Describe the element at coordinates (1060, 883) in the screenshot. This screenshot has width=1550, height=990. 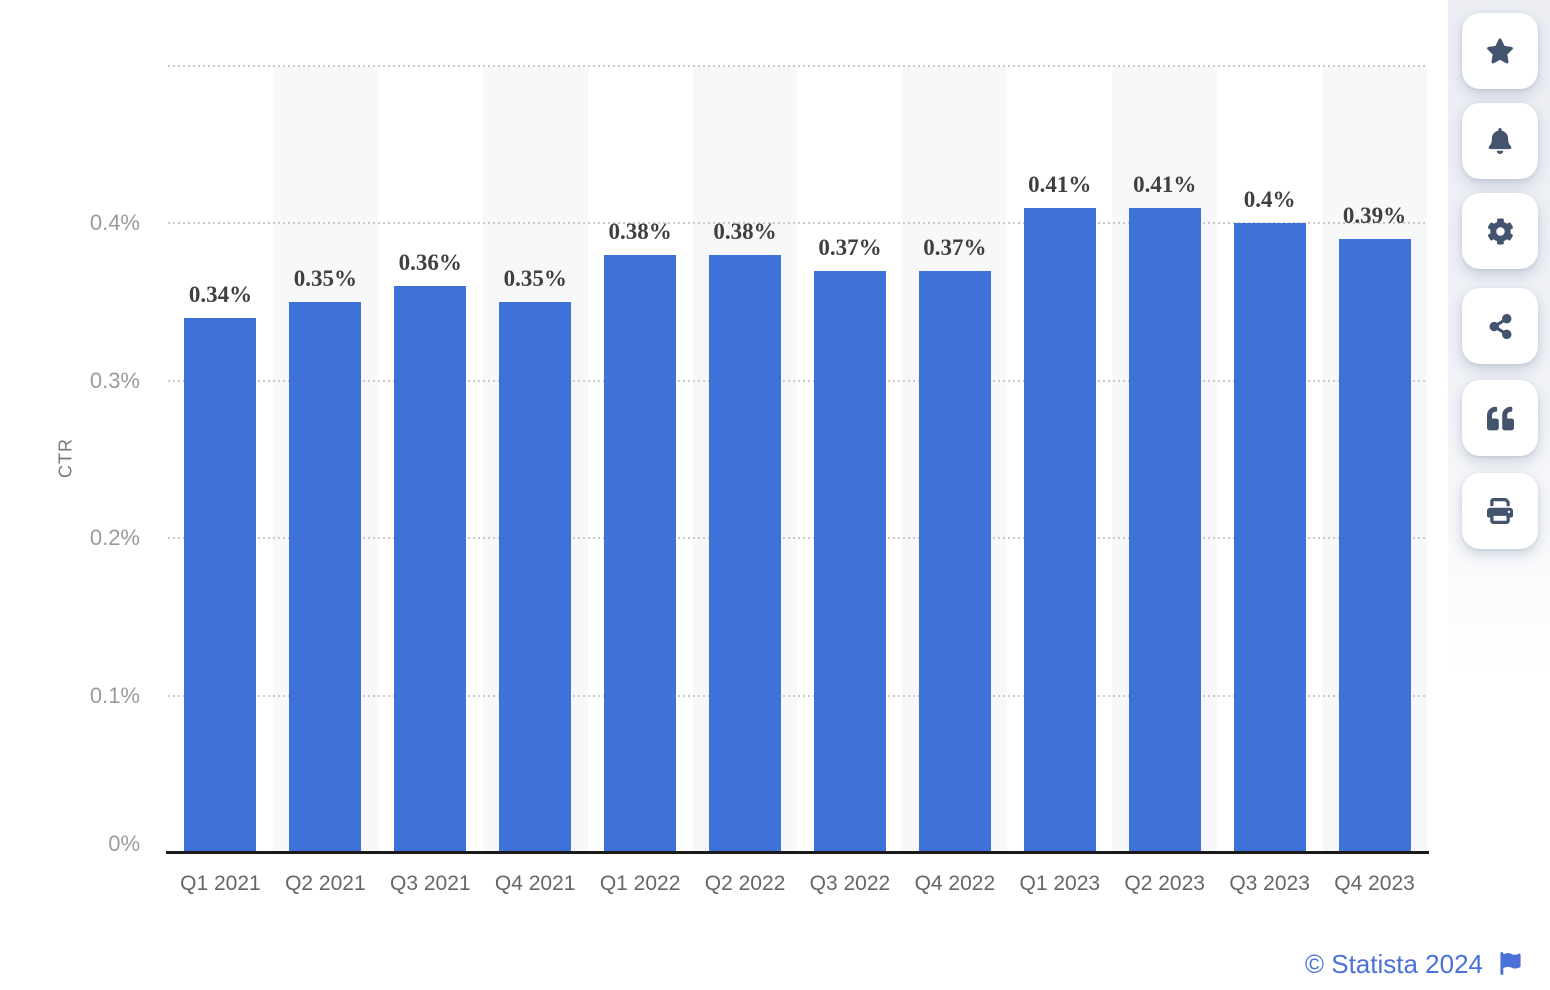
I see `x-axis-label: Q1 2023` at that location.